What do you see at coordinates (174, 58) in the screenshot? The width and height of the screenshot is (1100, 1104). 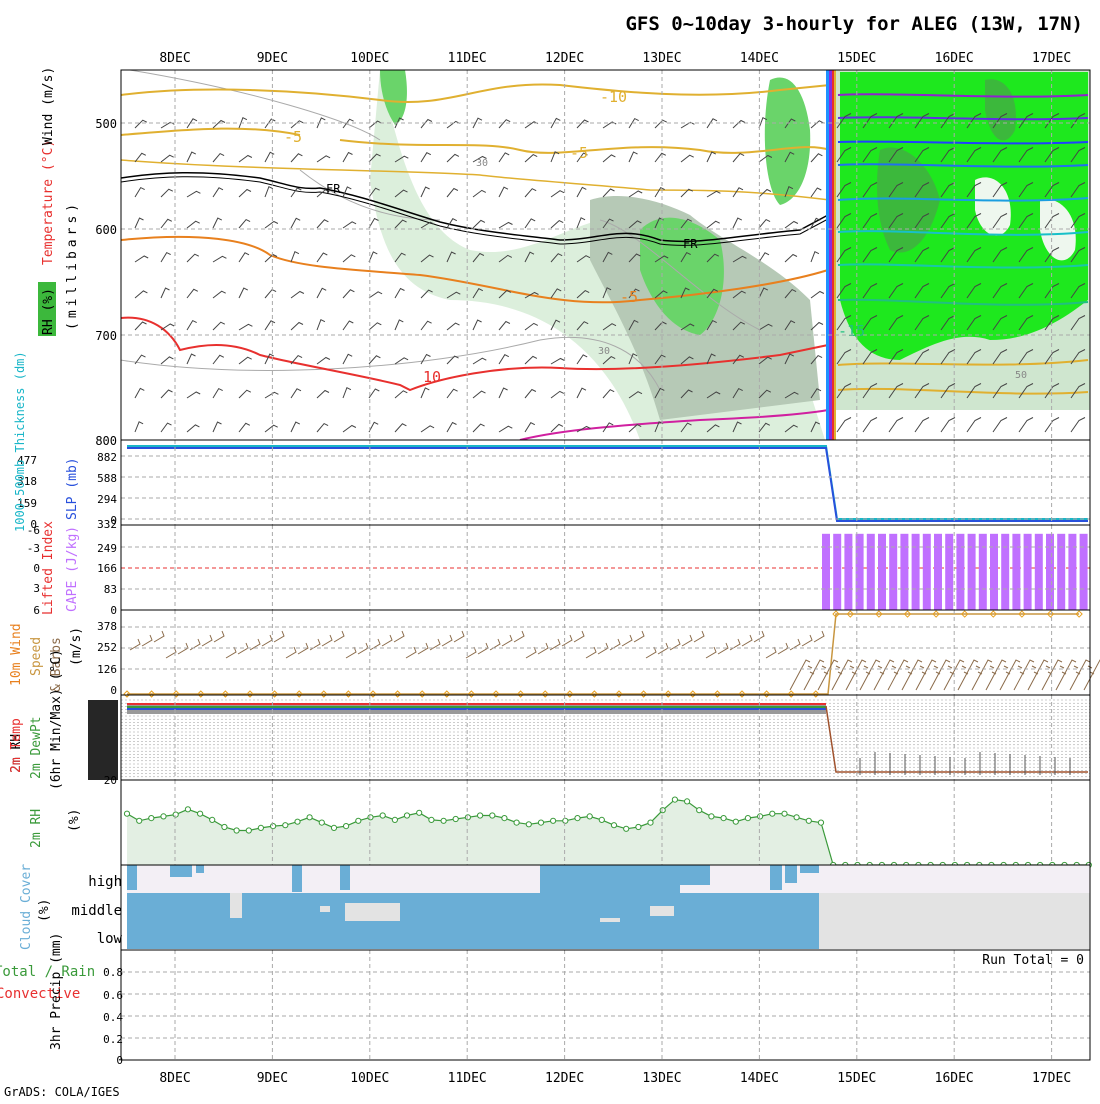 I see `date-label-top: 8DEC` at bounding box center [174, 58].